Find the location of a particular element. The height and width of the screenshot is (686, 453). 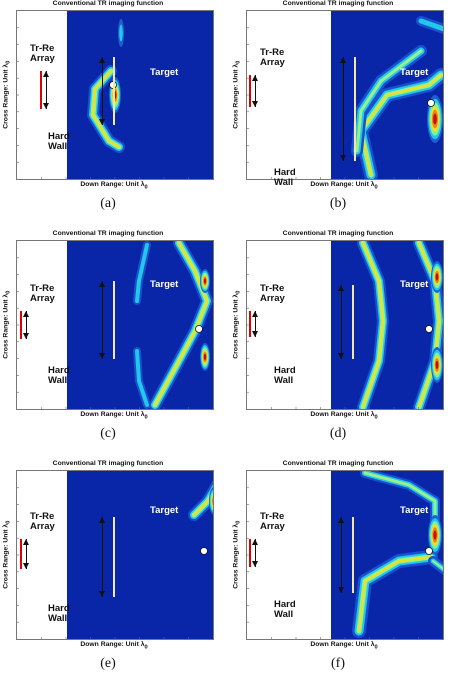

hotspot-upper-layer is located at coordinates (437, 277).